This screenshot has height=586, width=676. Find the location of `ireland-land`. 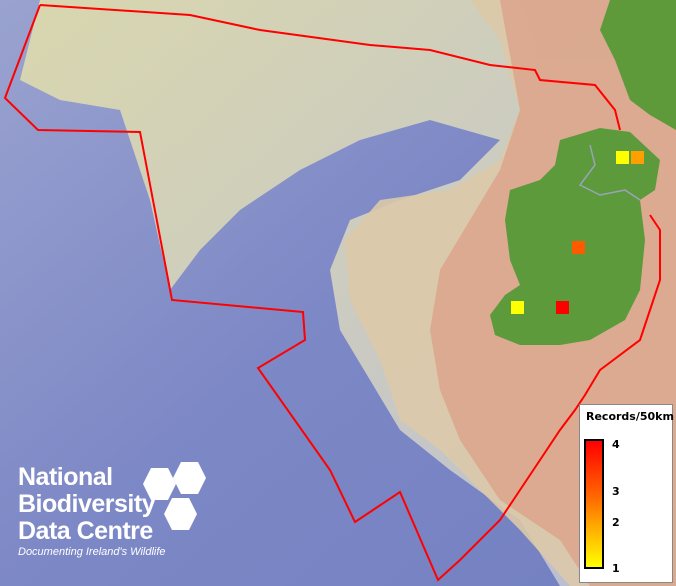

ireland-land is located at coordinates (575, 236).